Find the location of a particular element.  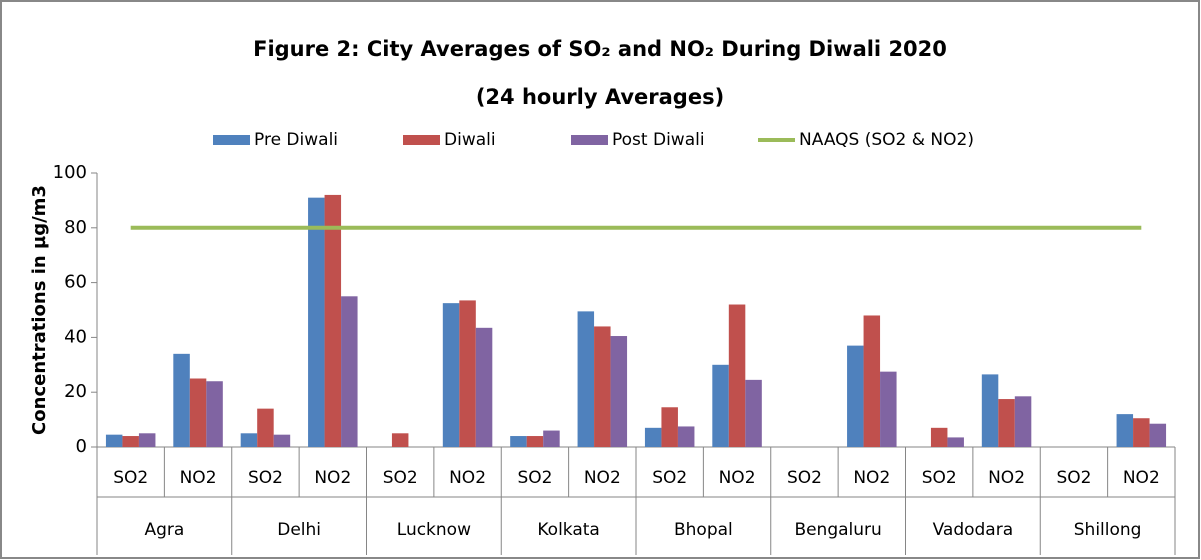

y-tick-label: 100 is located at coordinates (70, 172).